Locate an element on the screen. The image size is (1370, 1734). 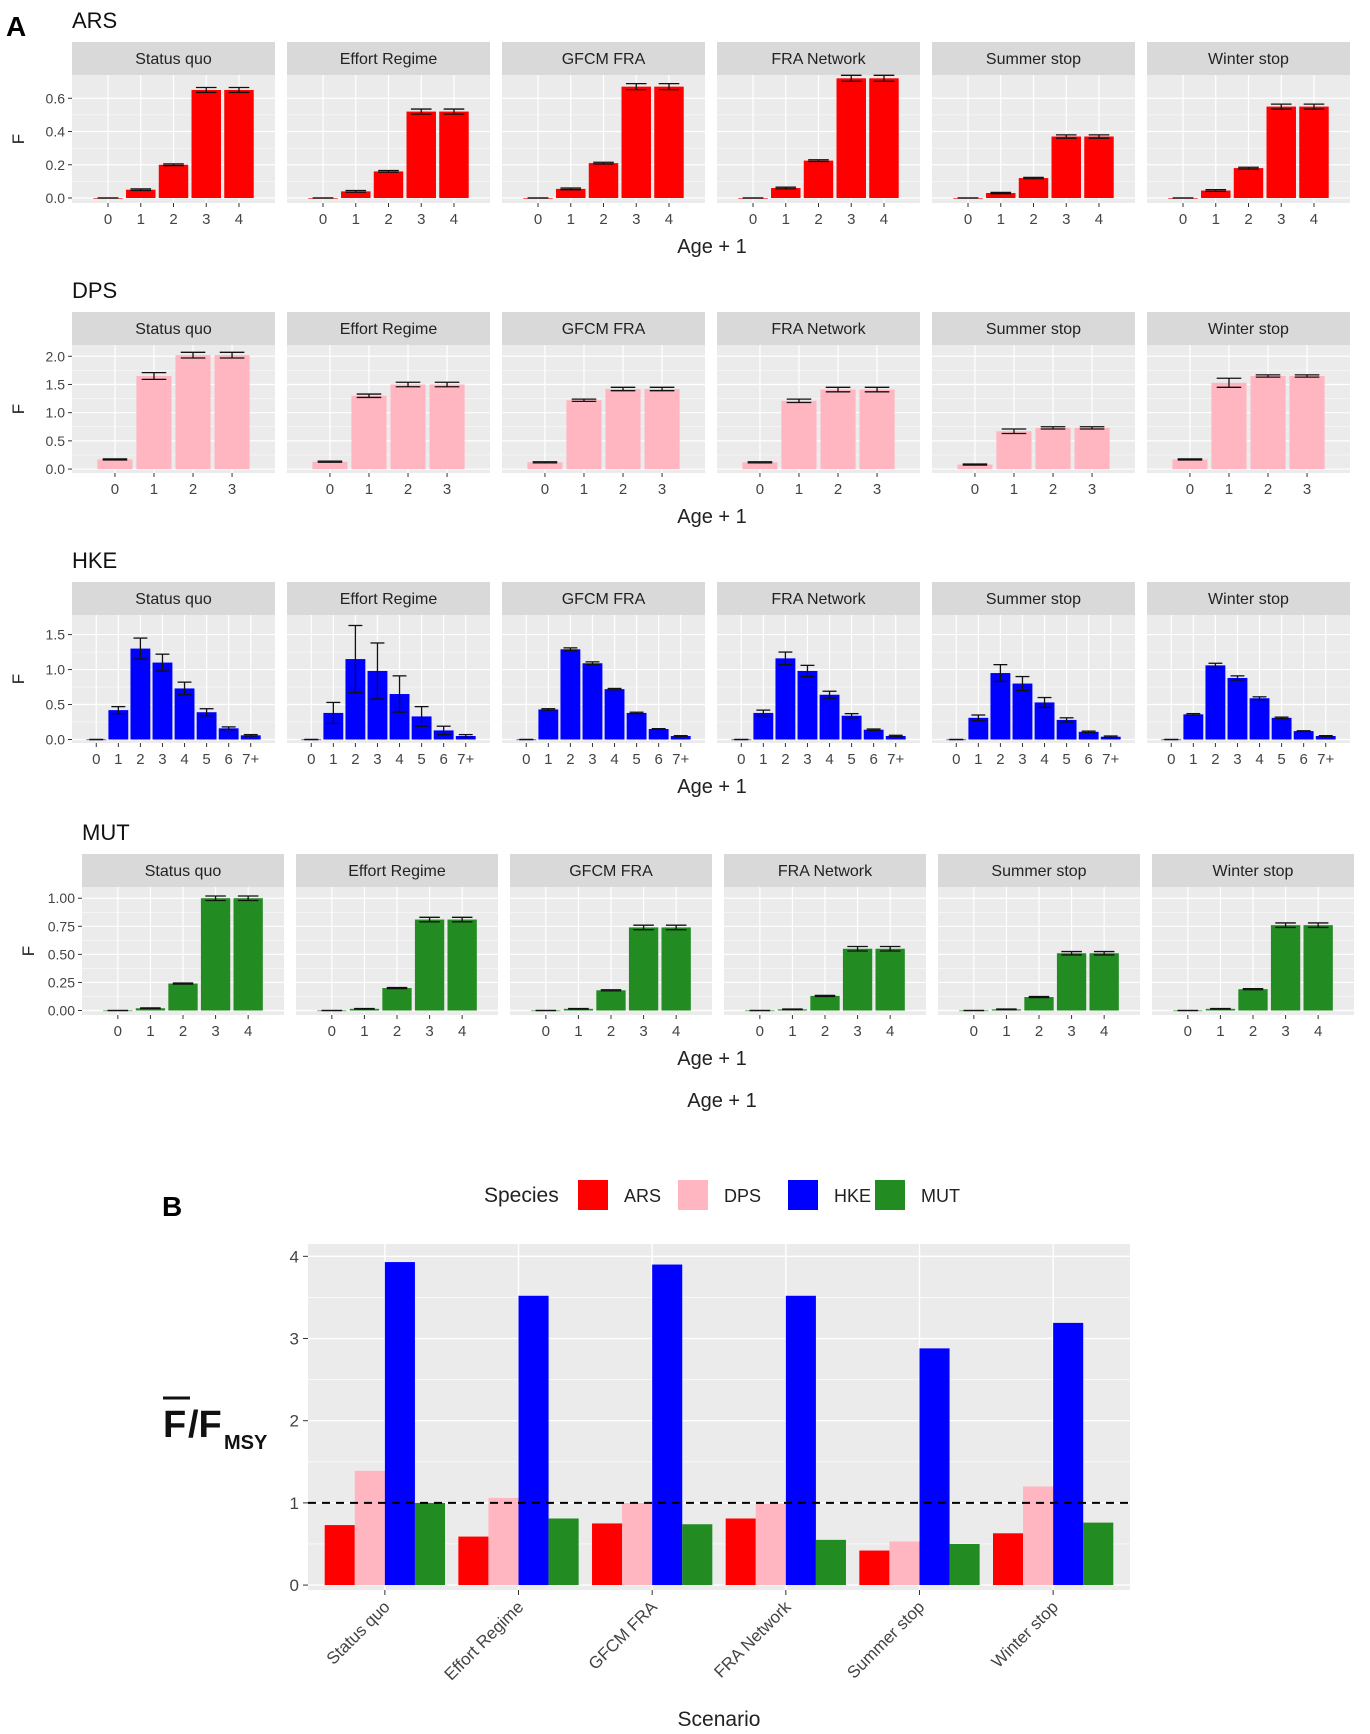
x-axis-label: Age + 1 is located at coordinates (712, 517).